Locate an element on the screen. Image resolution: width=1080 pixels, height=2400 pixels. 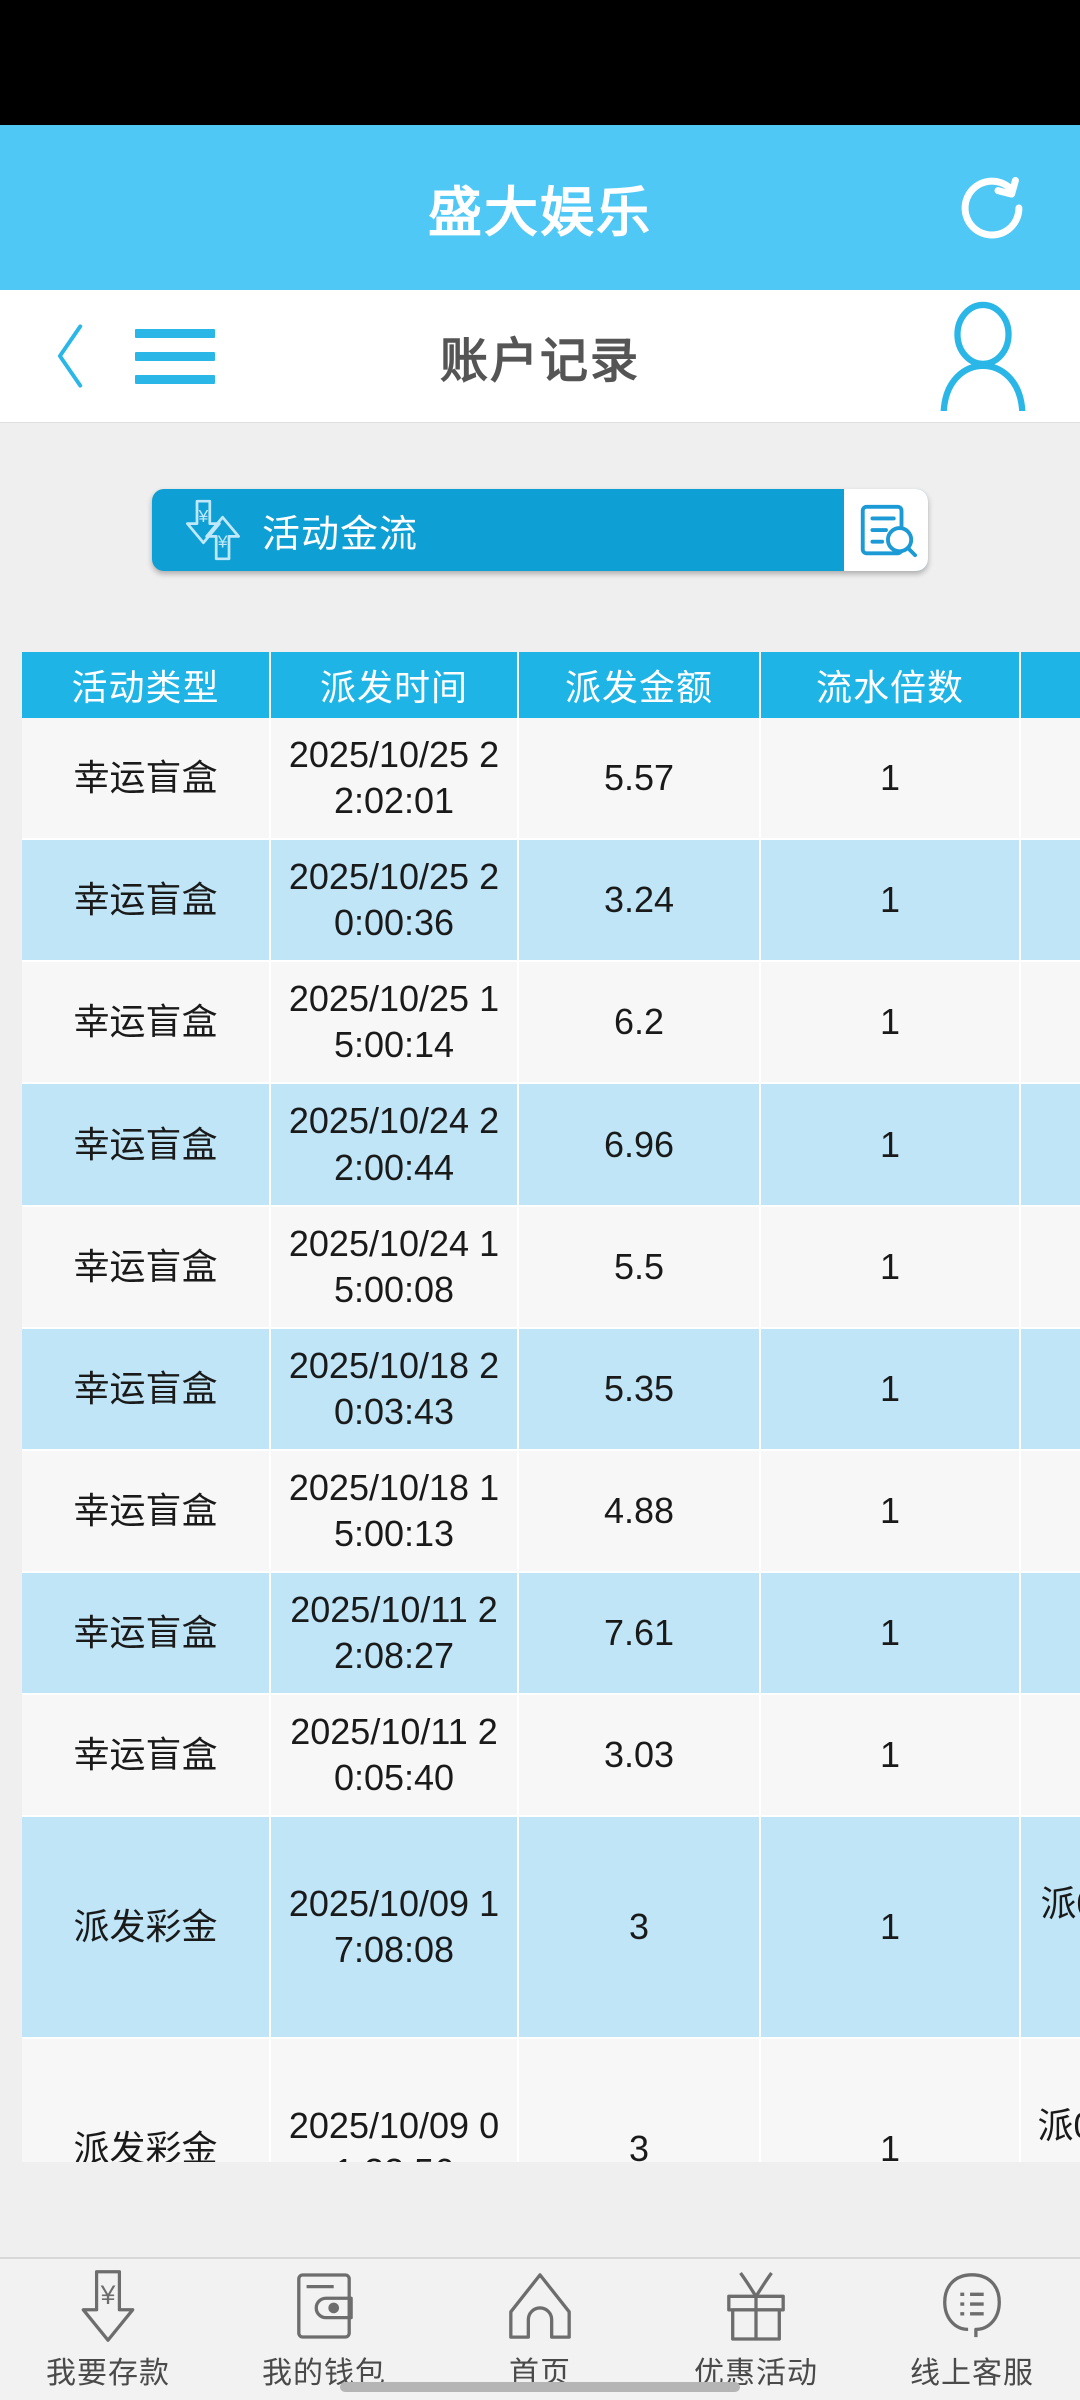
col-header-turnover-multiple: 流水倍数 is located at coordinates (890, 685).